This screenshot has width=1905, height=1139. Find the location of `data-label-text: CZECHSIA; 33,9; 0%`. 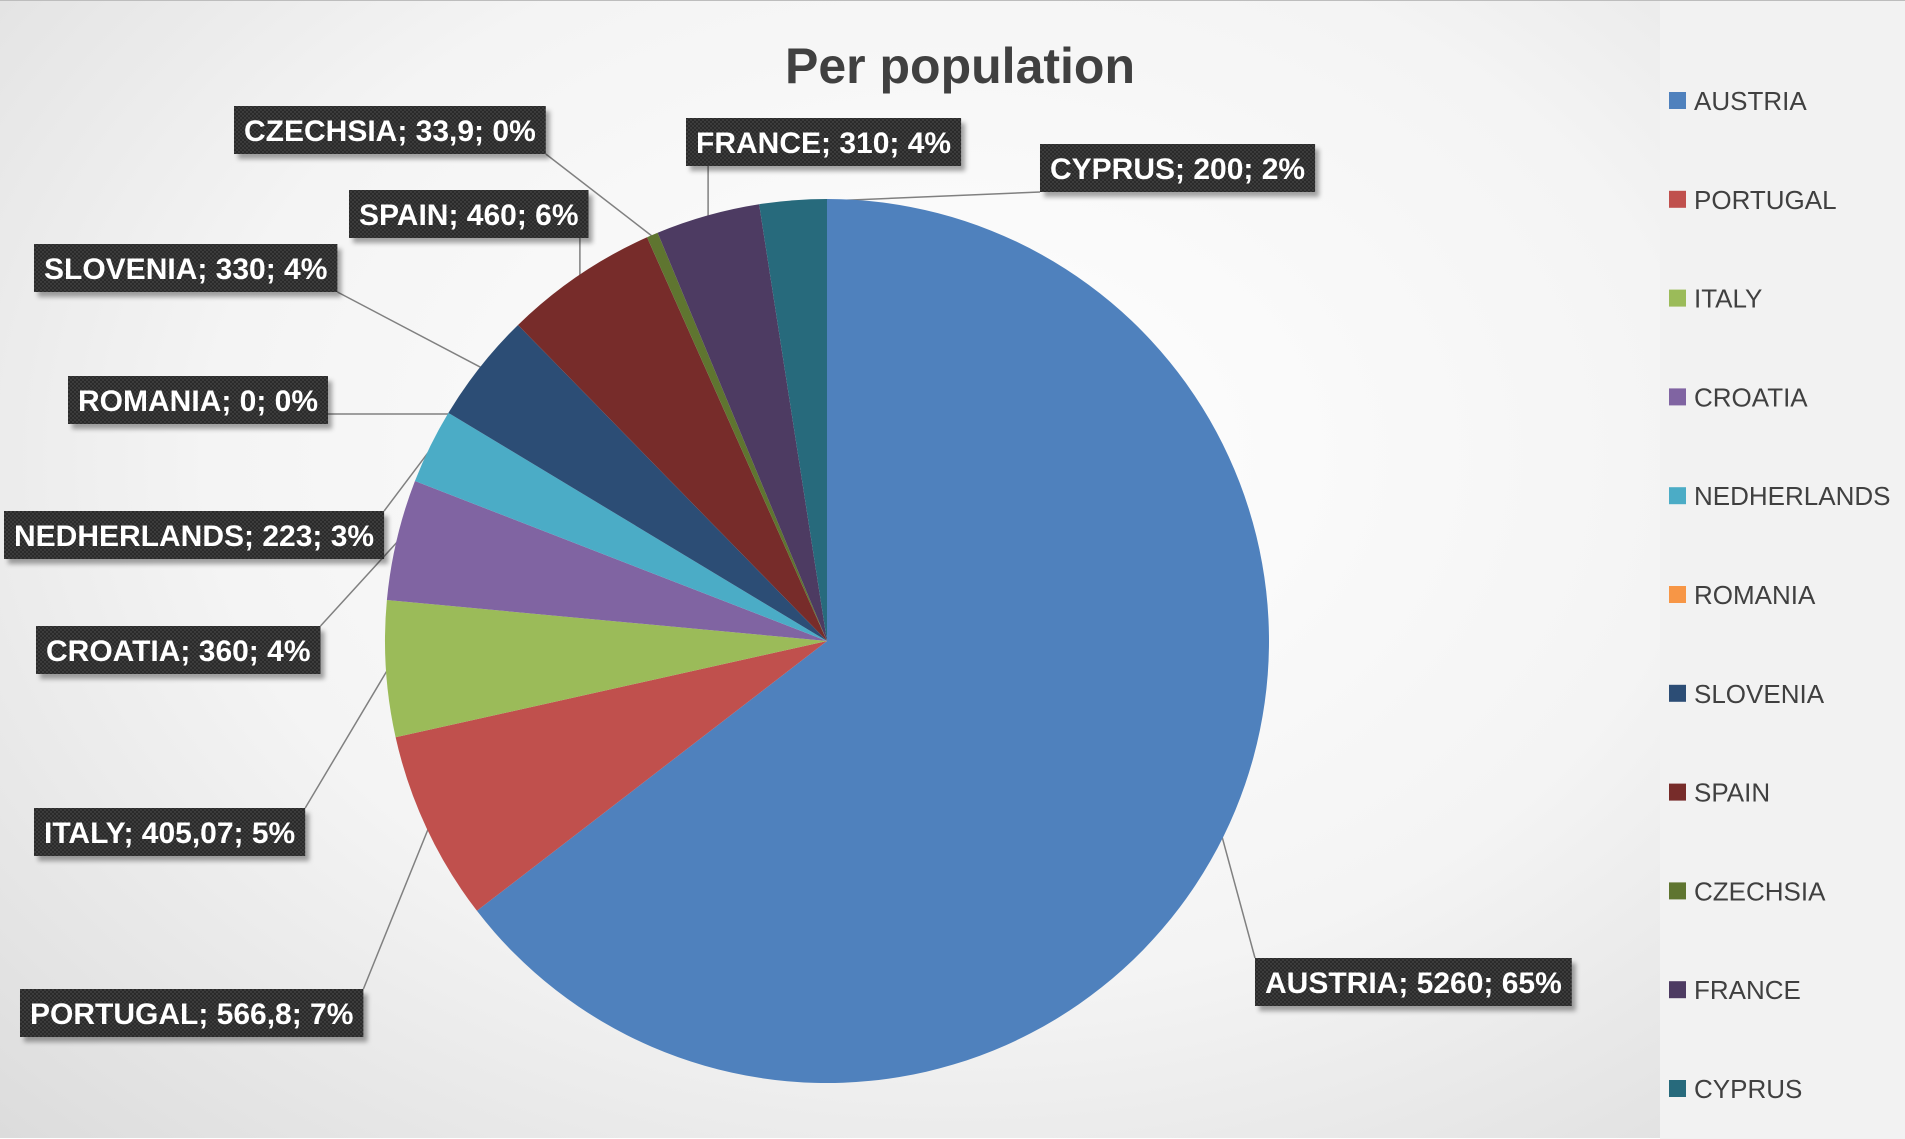

data-label-text: CZECHSIA; 33,9; 0% is located at coordinates (390, 131).